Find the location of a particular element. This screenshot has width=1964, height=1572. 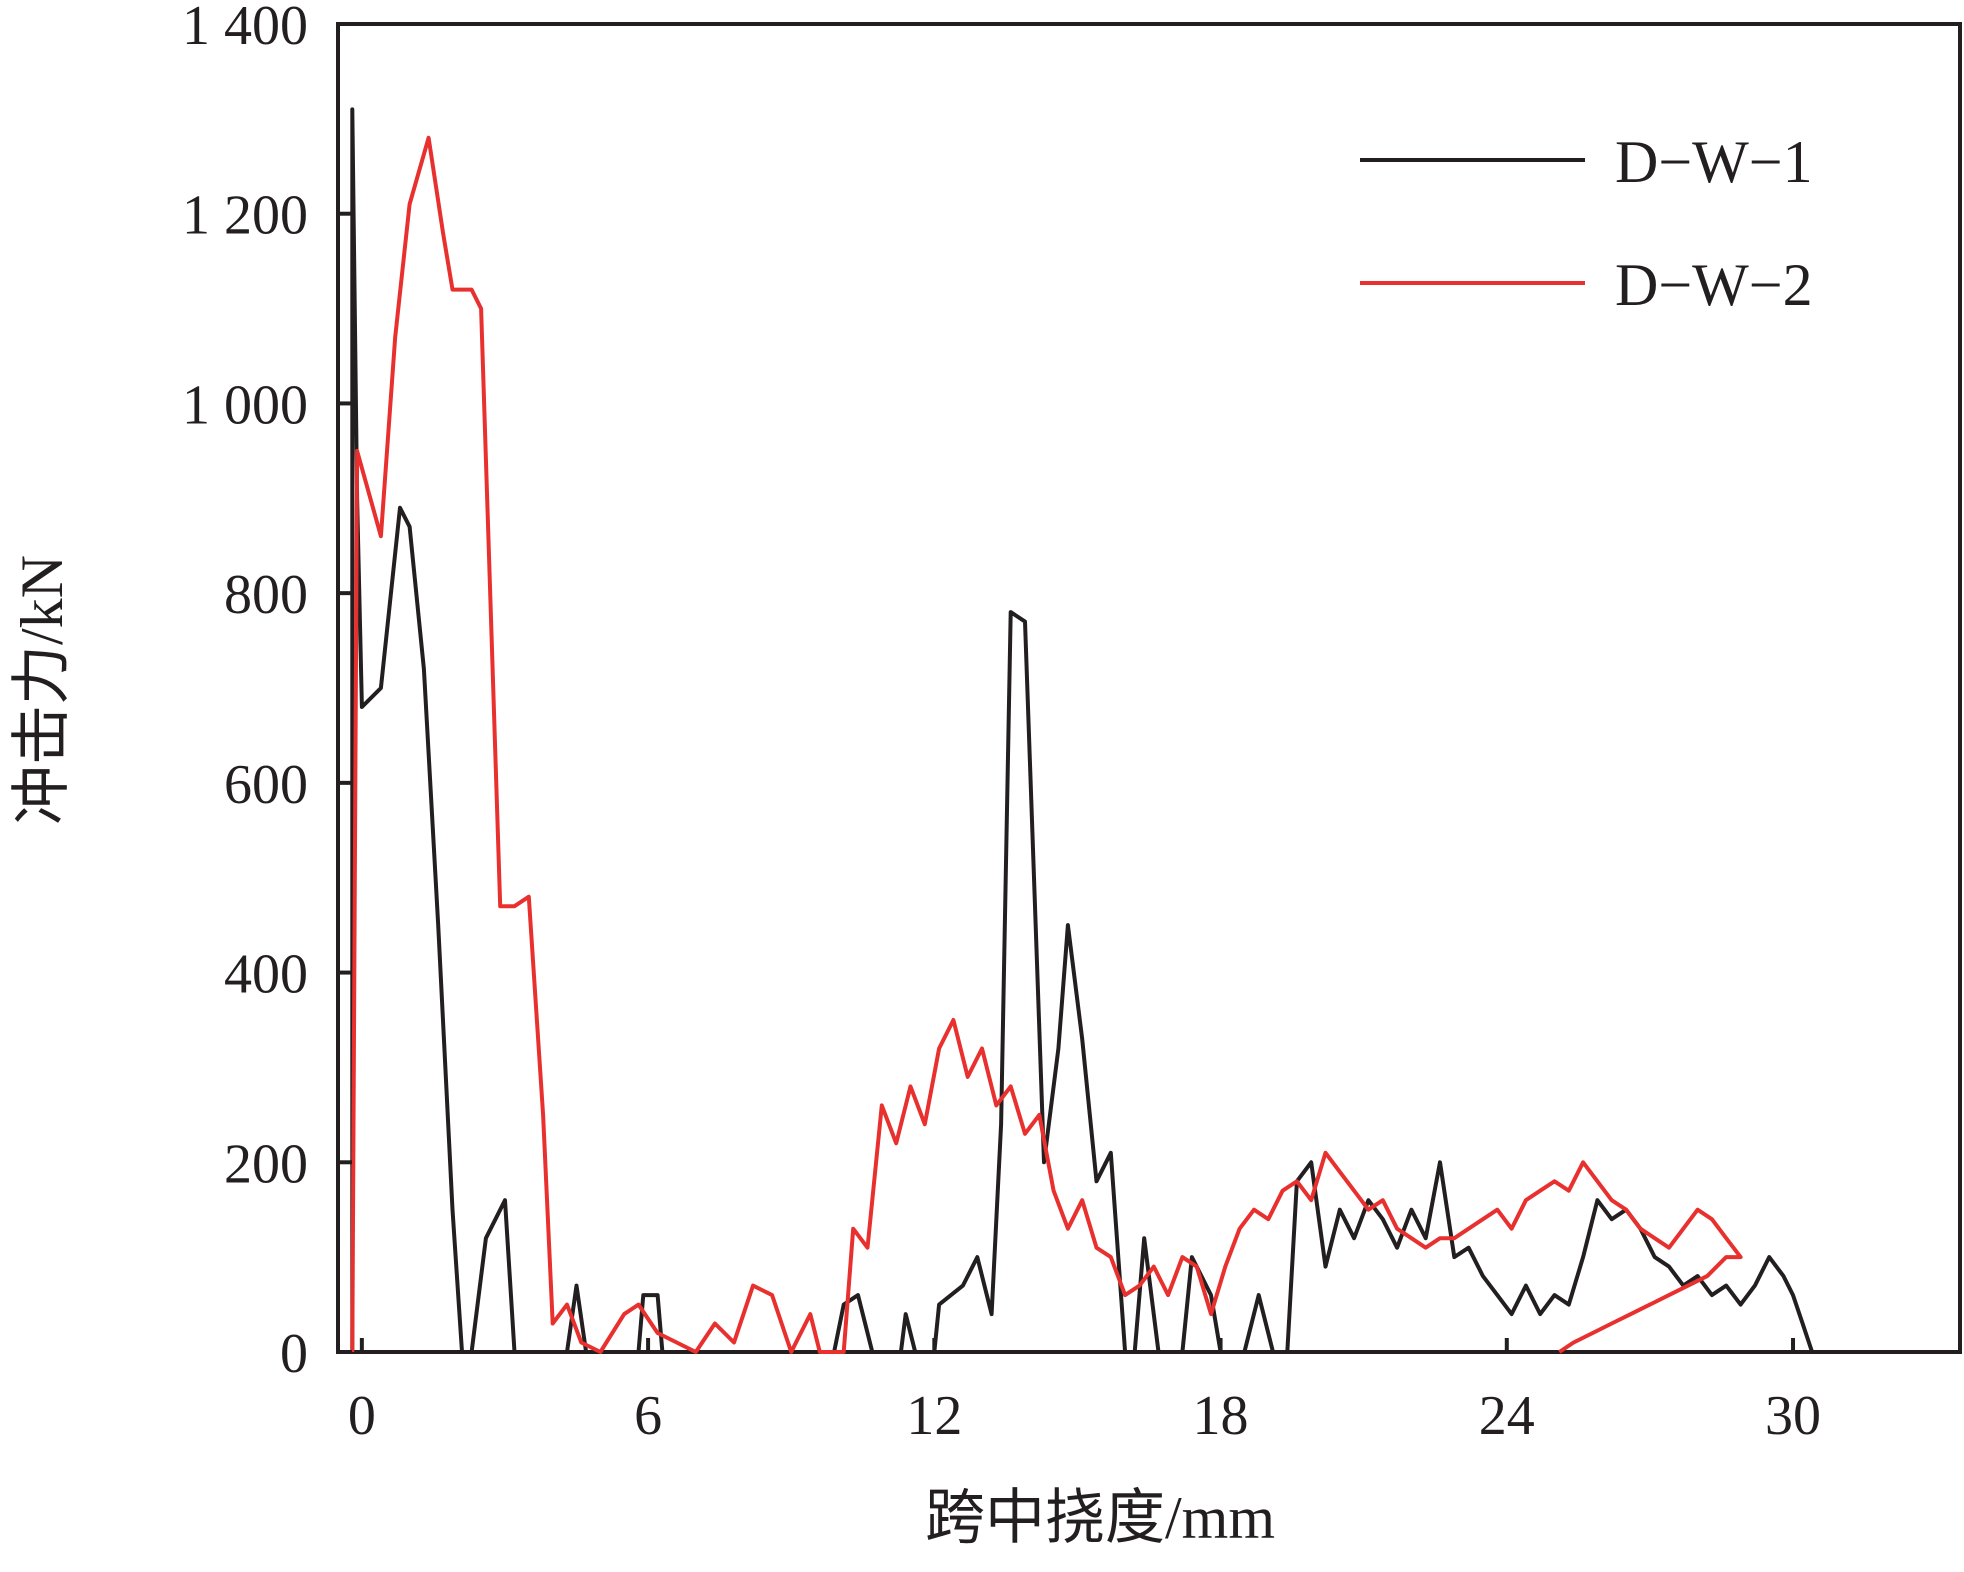

y-tick-label: 200 is located at coordinates (266, 1164).